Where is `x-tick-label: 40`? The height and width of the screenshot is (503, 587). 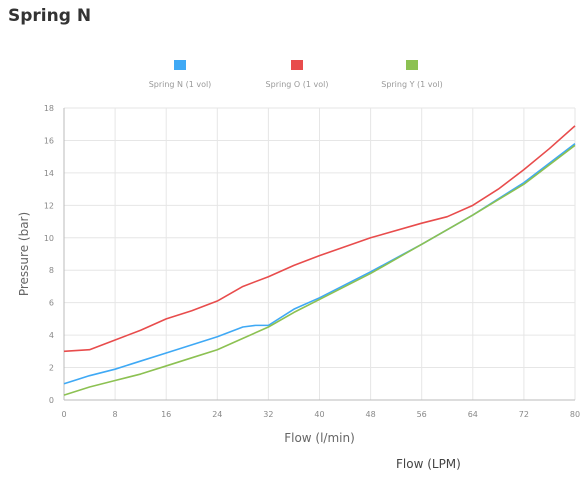 x-tick-label: 40 is located at coordinates (319, 414).